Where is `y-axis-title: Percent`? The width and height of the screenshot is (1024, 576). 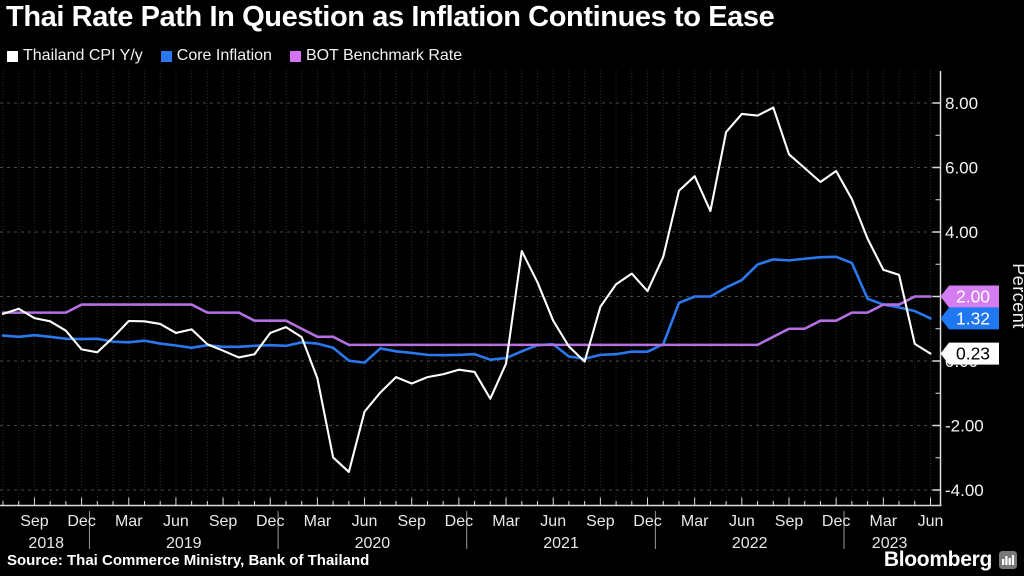
y-axis-title: Percent is located at coordinates (1016, 296).